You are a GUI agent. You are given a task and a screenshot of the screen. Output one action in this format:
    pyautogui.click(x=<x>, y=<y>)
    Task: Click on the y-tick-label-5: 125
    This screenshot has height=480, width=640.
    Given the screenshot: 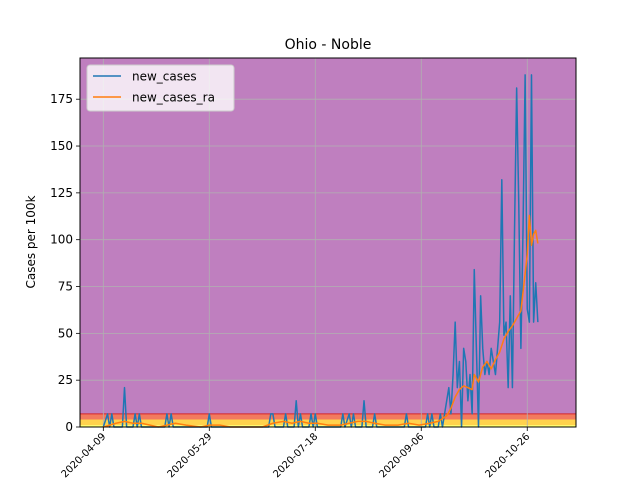 What is the action you would take?
    pyautogui.click(x=61, y=193)
    